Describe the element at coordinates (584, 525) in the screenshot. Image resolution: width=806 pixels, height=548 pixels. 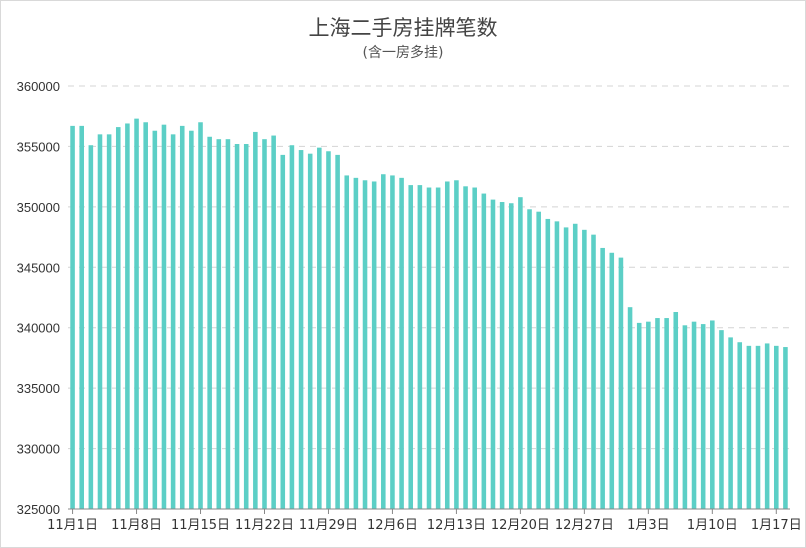
I see `x-tick-label: 12月27日` at that location.